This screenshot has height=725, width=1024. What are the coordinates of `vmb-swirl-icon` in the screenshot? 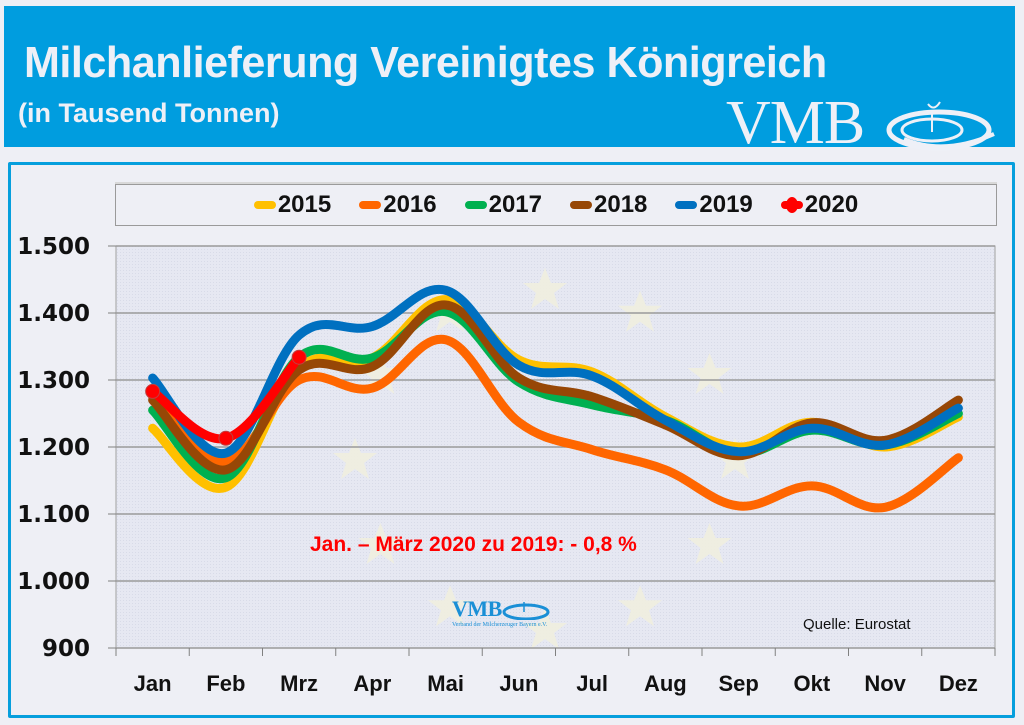 It's located at (940, 126).